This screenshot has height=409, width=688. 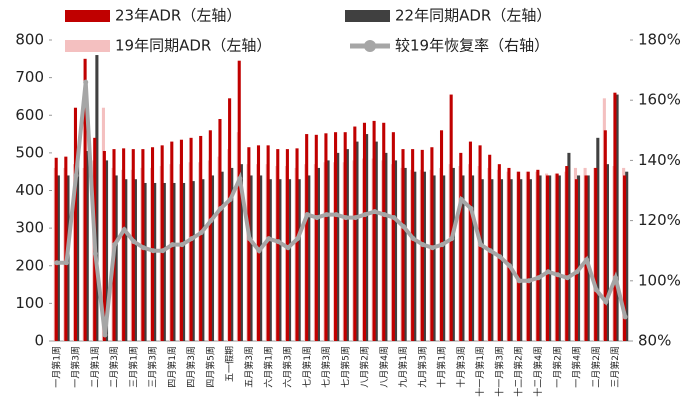 I want to click on x-tick-label: 八月第2周, so click(x=365, y=367).